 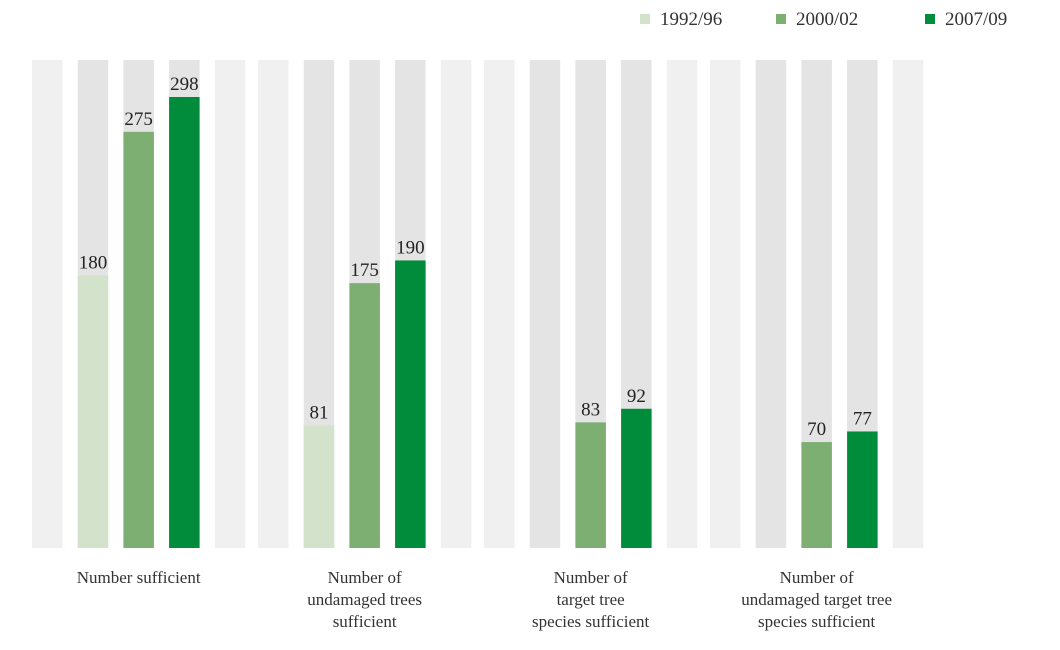 I want to click on category-label: Number of target tree species sufficient, so click(x=591, y=599).